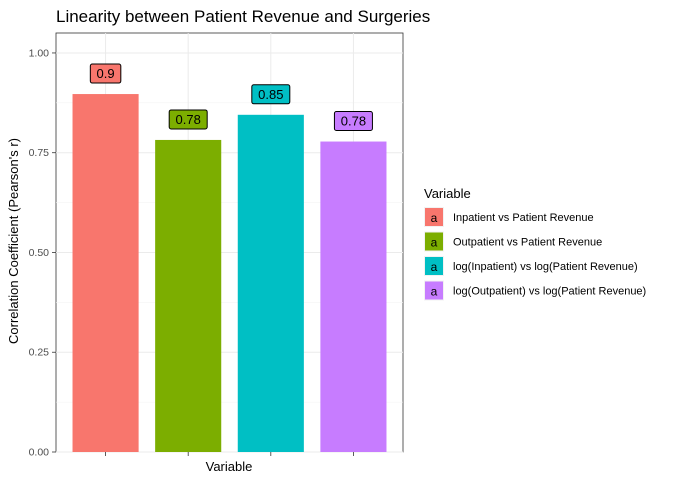 The width and height of the screenshot is (683, 481). What do you see at coordinates (39, 353) in the screenshot?
I see `y-tick-label: 0.25` at bounding box center [39, 353].